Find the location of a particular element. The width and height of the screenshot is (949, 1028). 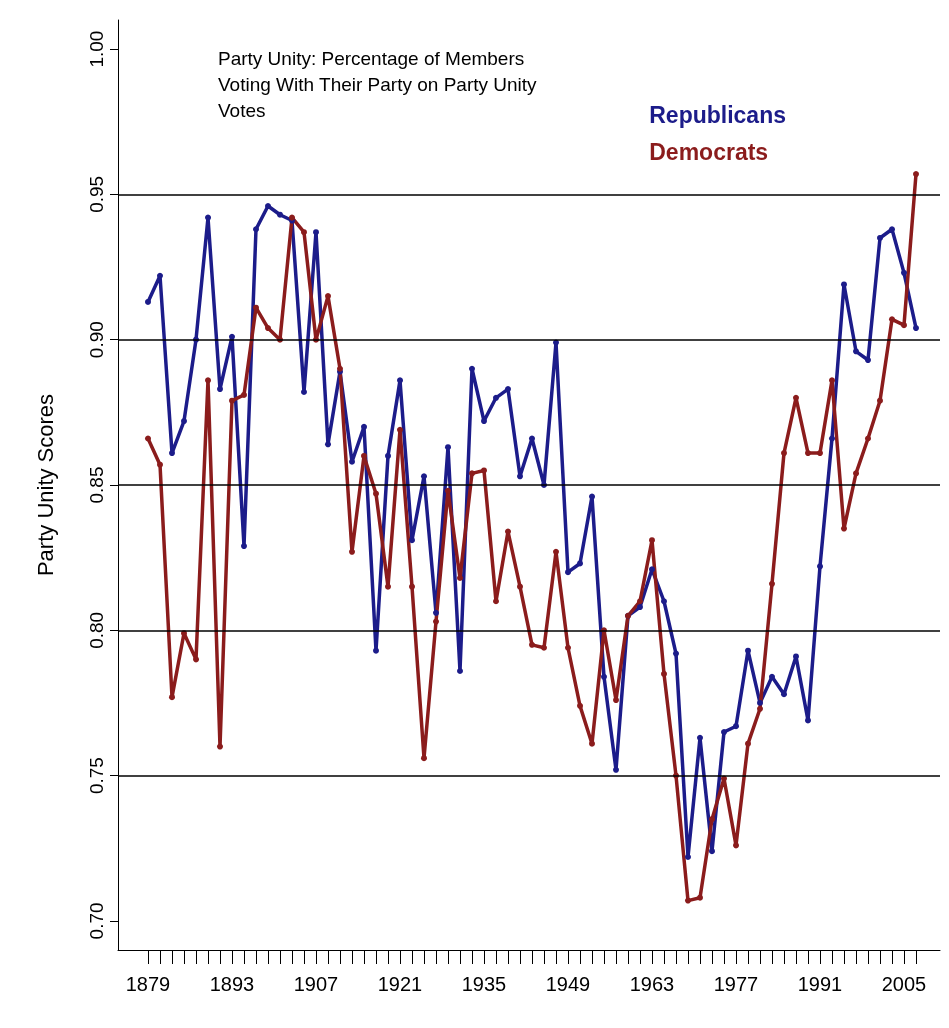

y-tick-label: 0.70 is located at coordinates (96, 921).